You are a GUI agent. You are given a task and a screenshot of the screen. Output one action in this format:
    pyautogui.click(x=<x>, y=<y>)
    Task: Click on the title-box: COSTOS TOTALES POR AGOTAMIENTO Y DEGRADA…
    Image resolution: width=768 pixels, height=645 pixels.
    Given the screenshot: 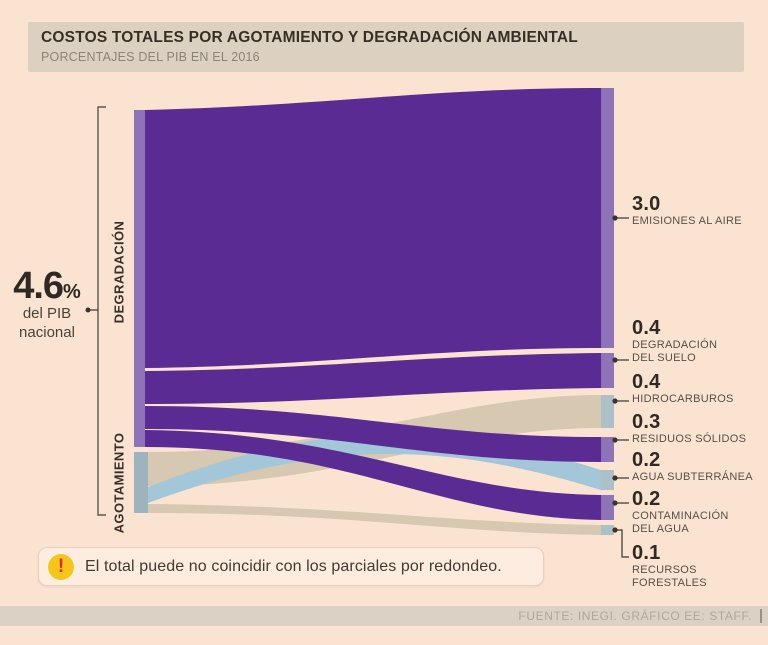 What is the action you would take?
    pyautogui.click(x=386, y=47)
    